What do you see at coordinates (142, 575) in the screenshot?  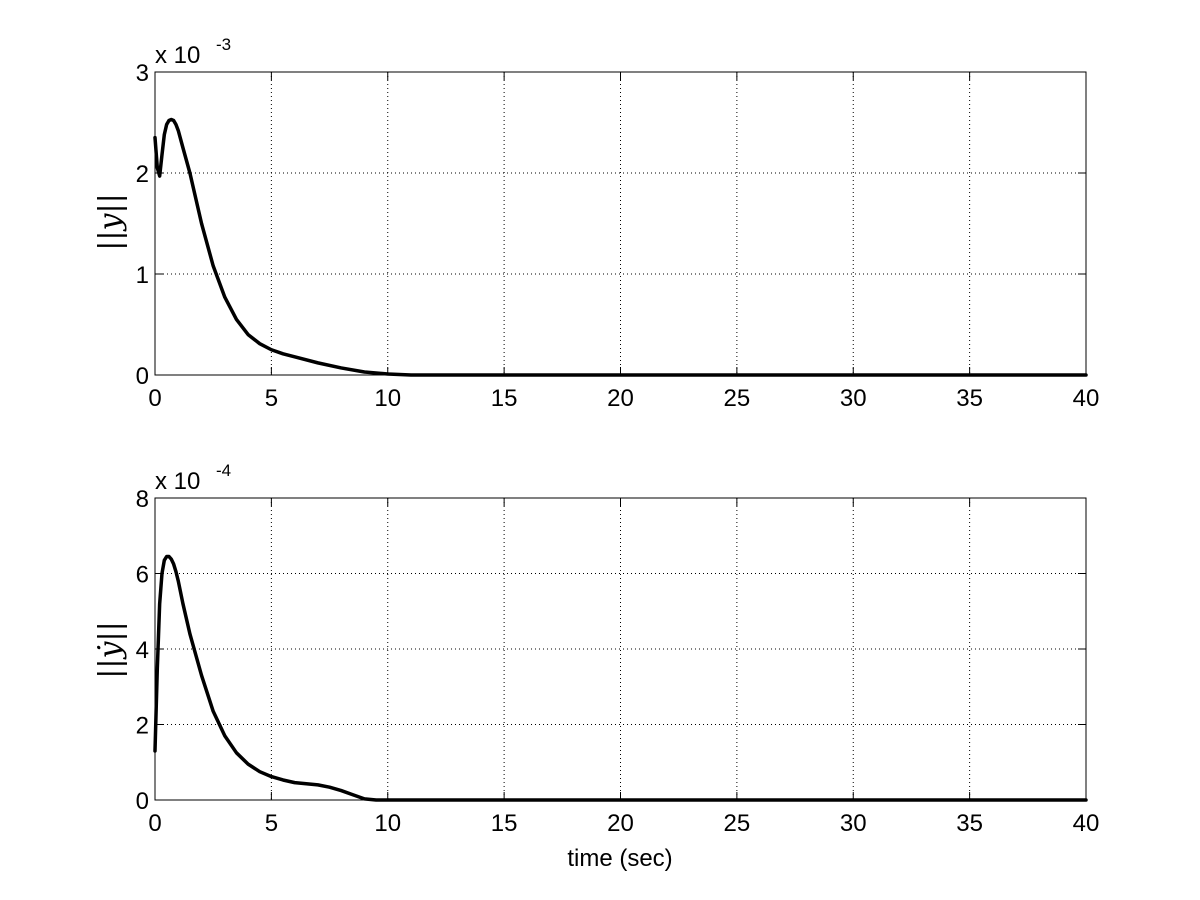 I see `y-tick-label: 6` at bounding box center [142, 575].